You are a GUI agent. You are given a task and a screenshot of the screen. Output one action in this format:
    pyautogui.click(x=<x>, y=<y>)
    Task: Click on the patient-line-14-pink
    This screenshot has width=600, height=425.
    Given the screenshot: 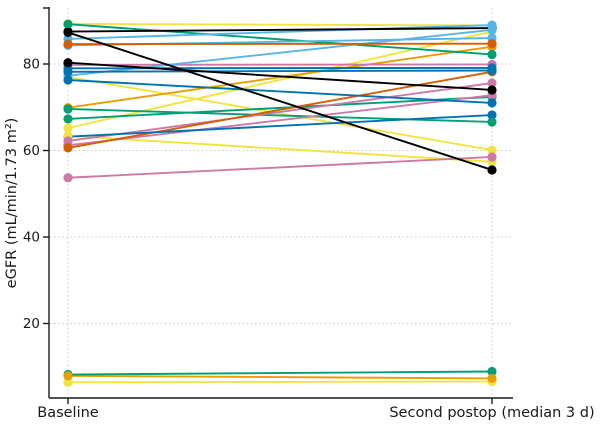 What is the action you would take?
    pyautogui.click(x=280, y=167)
    